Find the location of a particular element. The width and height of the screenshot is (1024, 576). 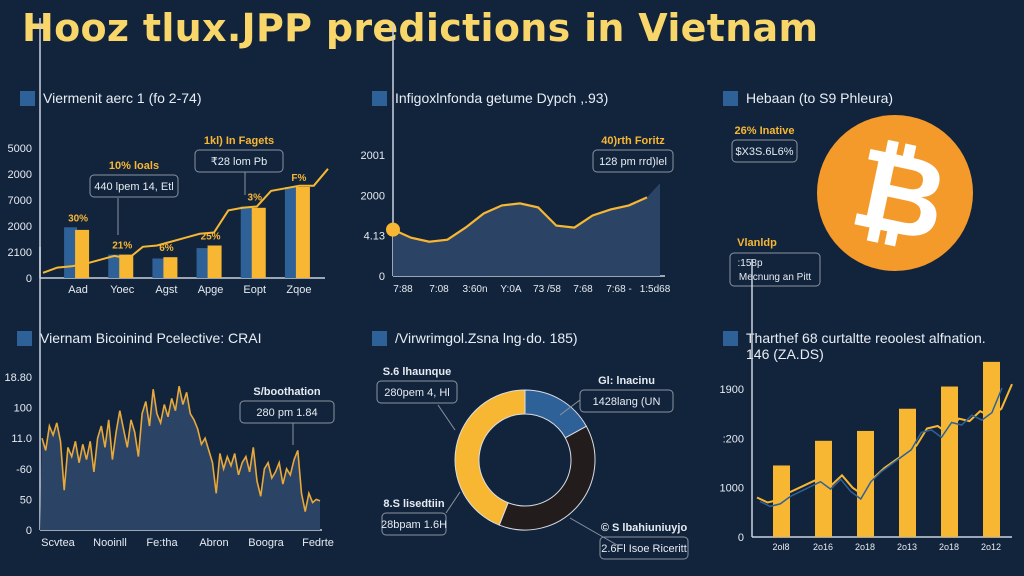

panel-3-title: Hebaan (to S9 Phleura) is located at coordinates (808, 98).